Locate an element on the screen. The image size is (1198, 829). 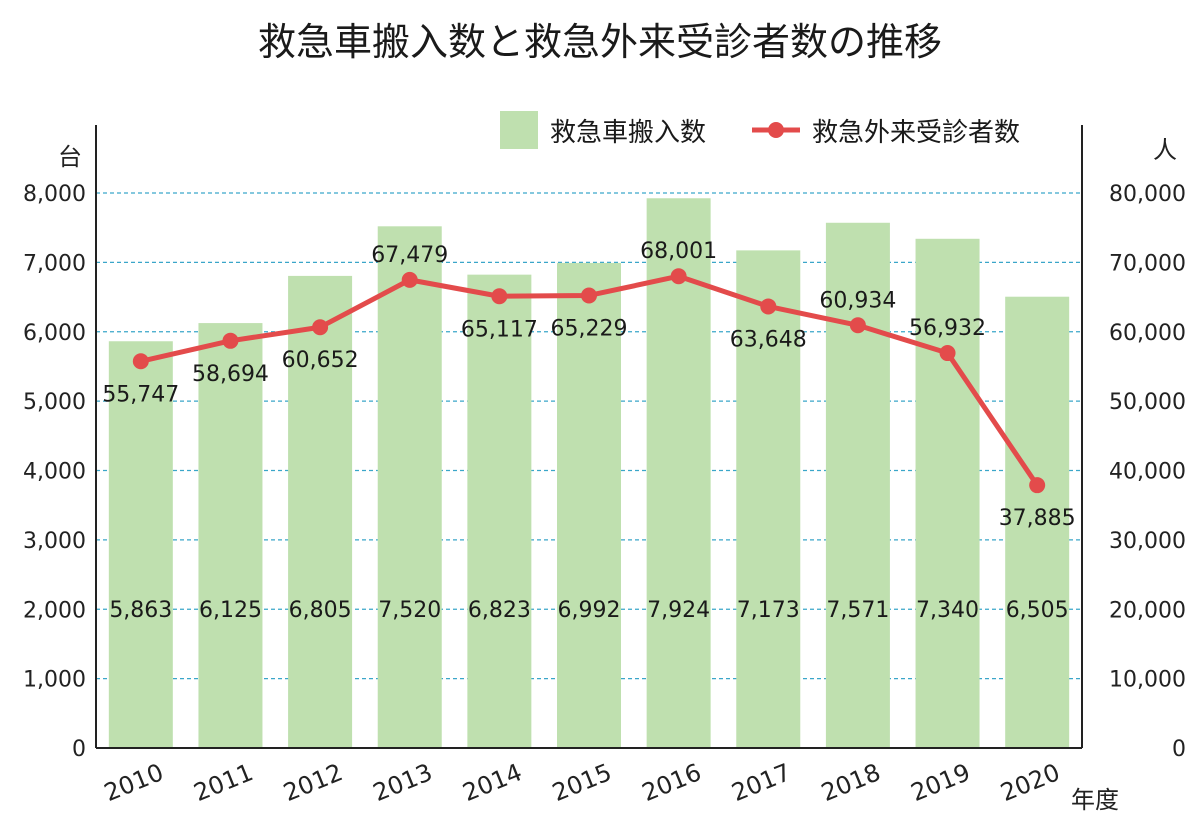
bar-value-label: 7,520 is located at coordinates (409, 610).